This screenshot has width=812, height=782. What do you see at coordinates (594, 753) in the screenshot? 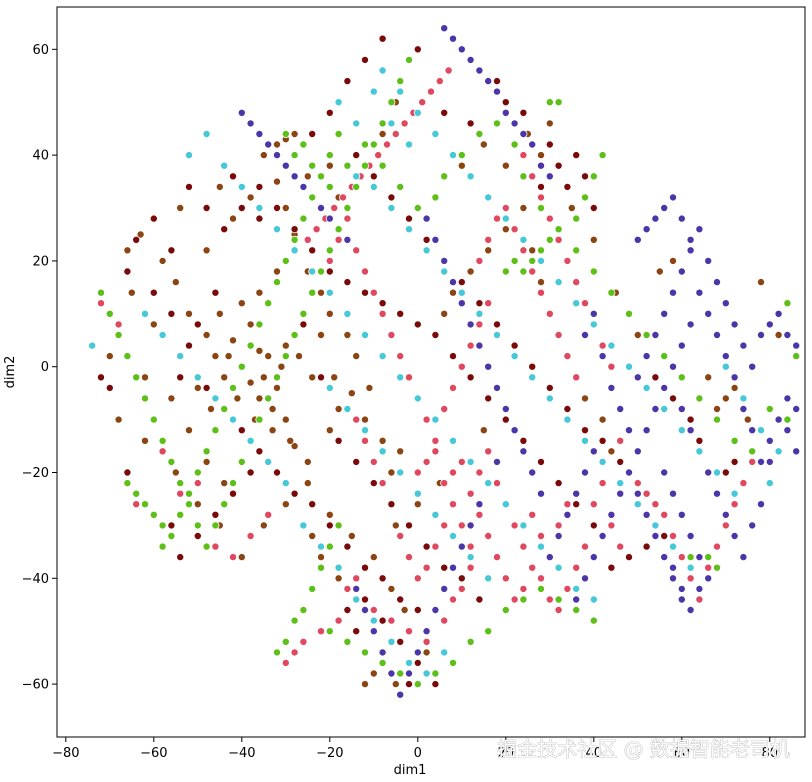
I see `x-tick-label: 40` at bounding box center [594, 753].